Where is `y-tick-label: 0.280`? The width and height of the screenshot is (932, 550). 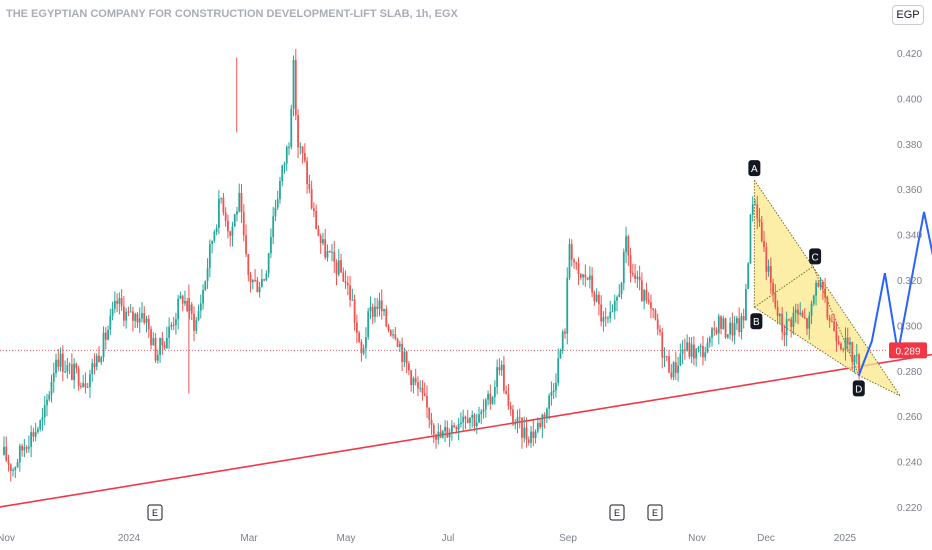 y-tick-label: 0.280 is located at coordinates (909, 372).